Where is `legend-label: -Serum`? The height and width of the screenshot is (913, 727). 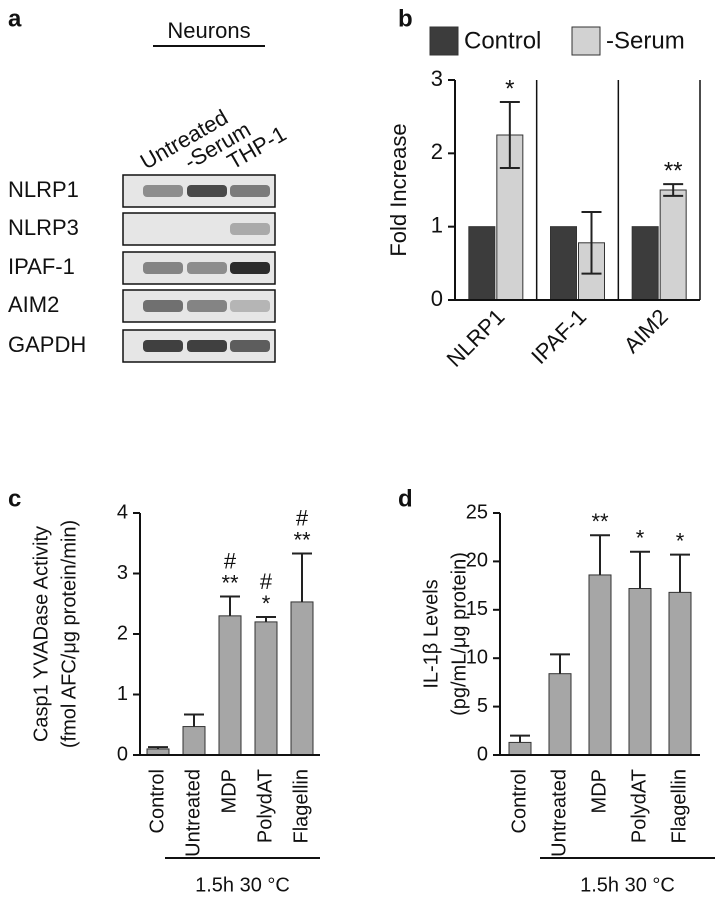
legend-label: -Serum is located at coordinates (645, 40).